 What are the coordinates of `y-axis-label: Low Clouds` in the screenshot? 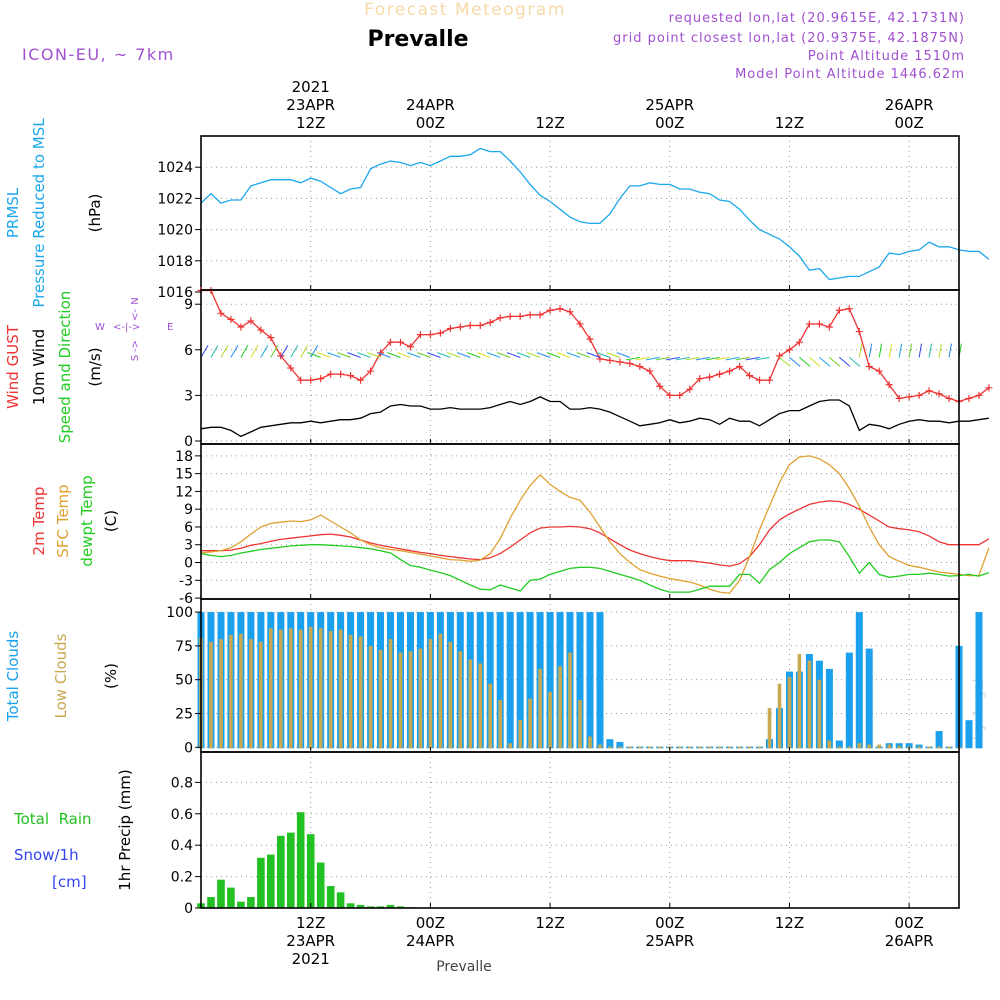 It's located at (61, 675).